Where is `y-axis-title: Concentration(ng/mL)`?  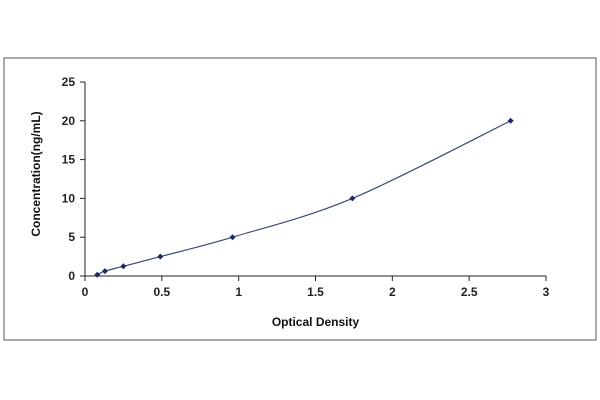
y-axis-title: Concentration(ng/mL) is located at coordinates (36, 173).